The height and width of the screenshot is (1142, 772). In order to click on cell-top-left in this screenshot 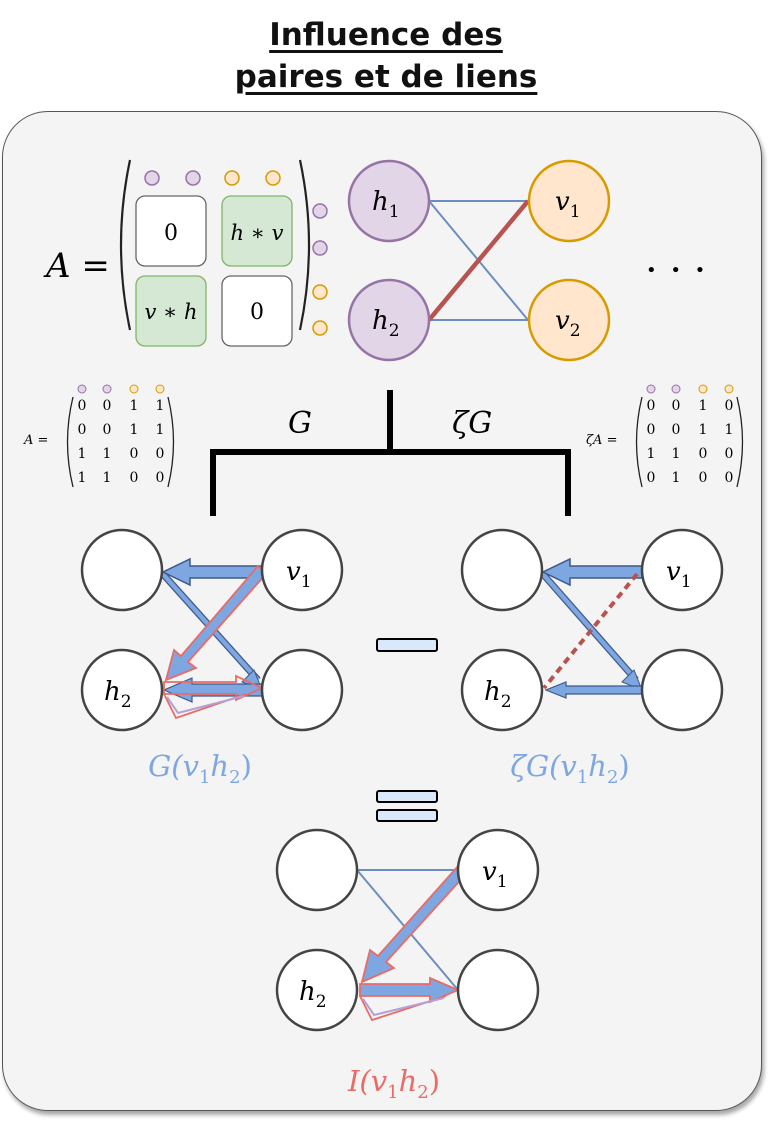, I will do `click(171, 231)`.